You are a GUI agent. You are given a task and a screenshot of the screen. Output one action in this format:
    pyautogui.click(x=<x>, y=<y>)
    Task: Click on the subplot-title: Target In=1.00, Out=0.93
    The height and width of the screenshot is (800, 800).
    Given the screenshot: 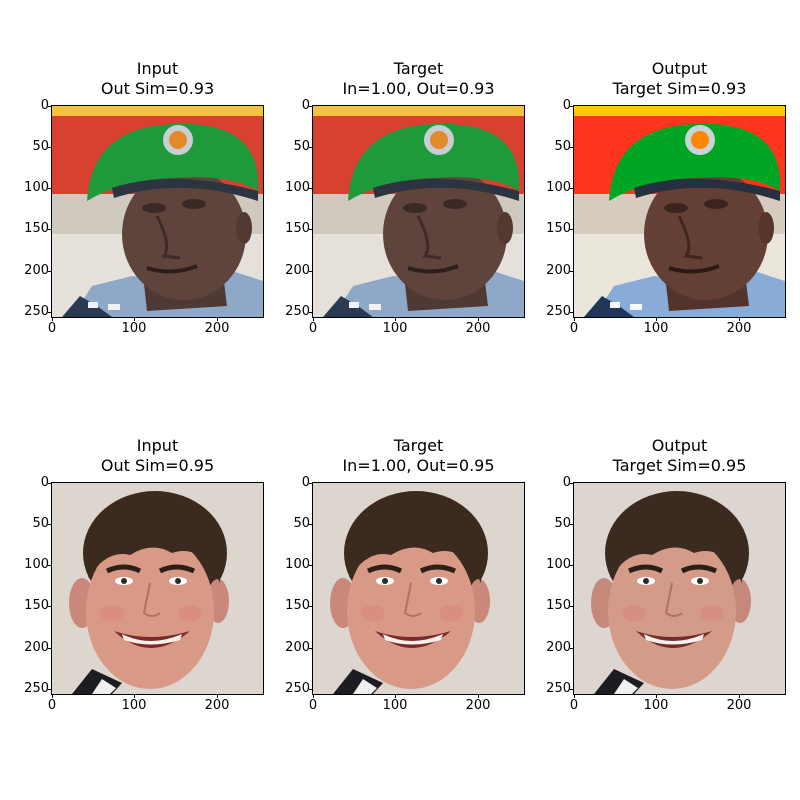 What is the action you would take?
    pyautogui.click(x=418, y=79)
    